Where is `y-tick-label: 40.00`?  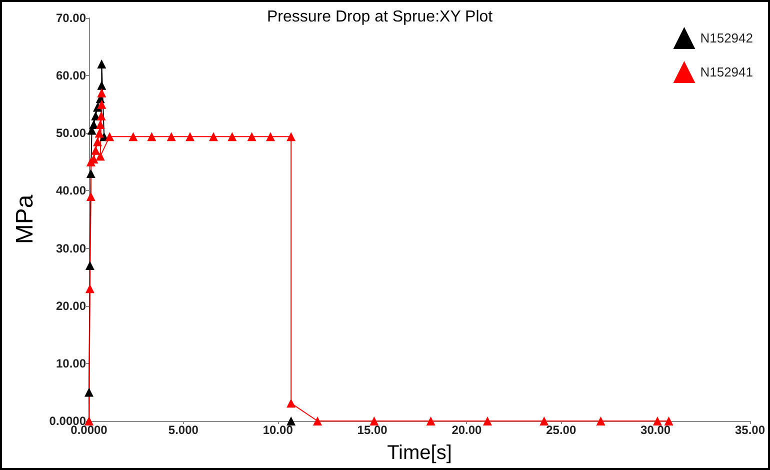
y-tick-label: 40.00 is located at coordinates (71, 191).